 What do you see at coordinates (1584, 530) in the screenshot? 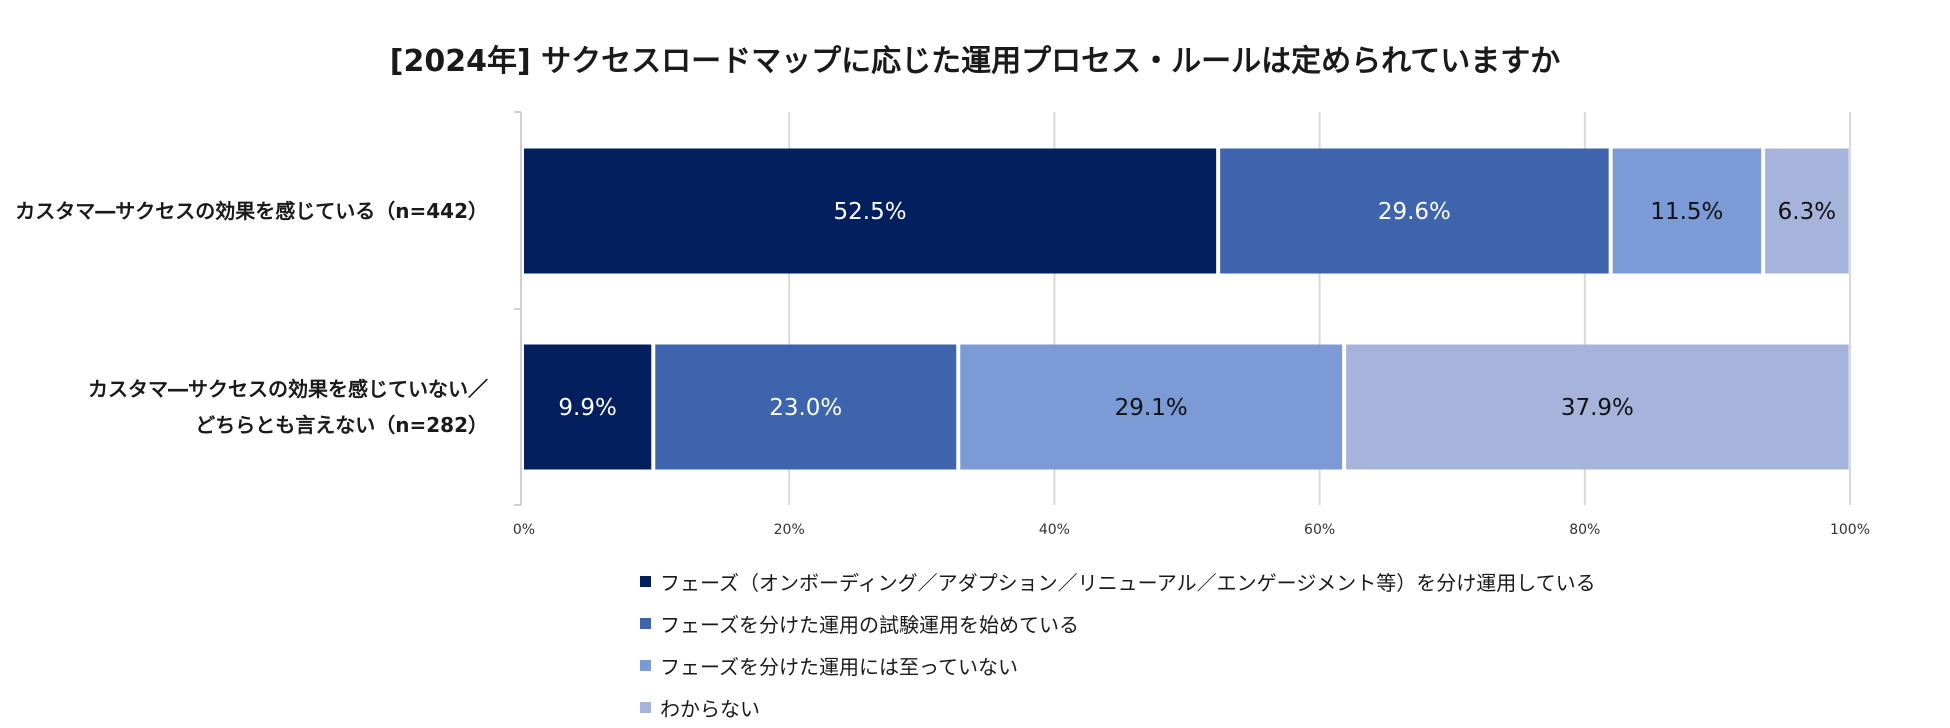
I see `x-tick-label: 80%` at bounding box center [1584, 530].